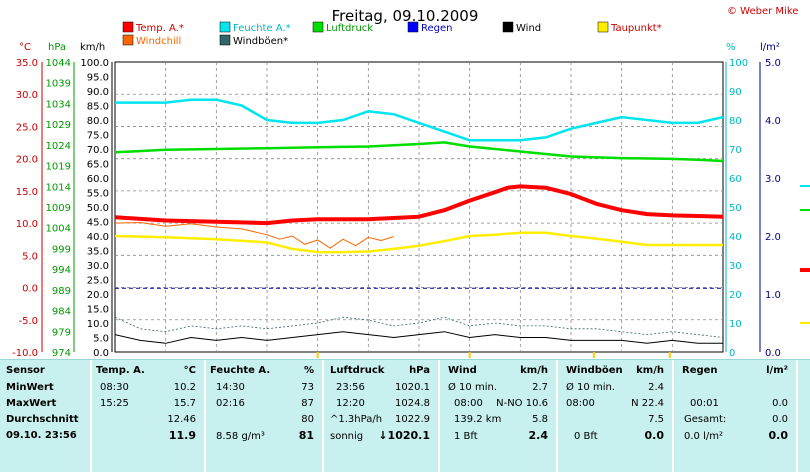 The width and height of the screenshot is (810, 472). Describe the element at coordinates (419, 327) in the screenshot. I see `series-line-windb-en` at that location.